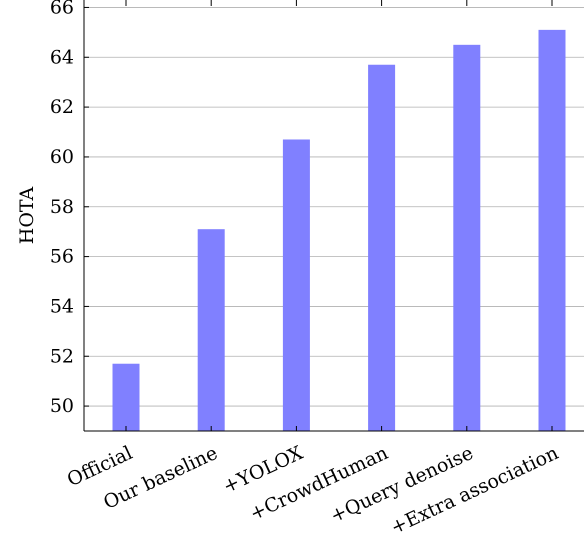 This screenshot has height=552, width=584. Describe the element at coordinates (62, 257) in the screenshot. I see `y-tick-label: 56` at that location.